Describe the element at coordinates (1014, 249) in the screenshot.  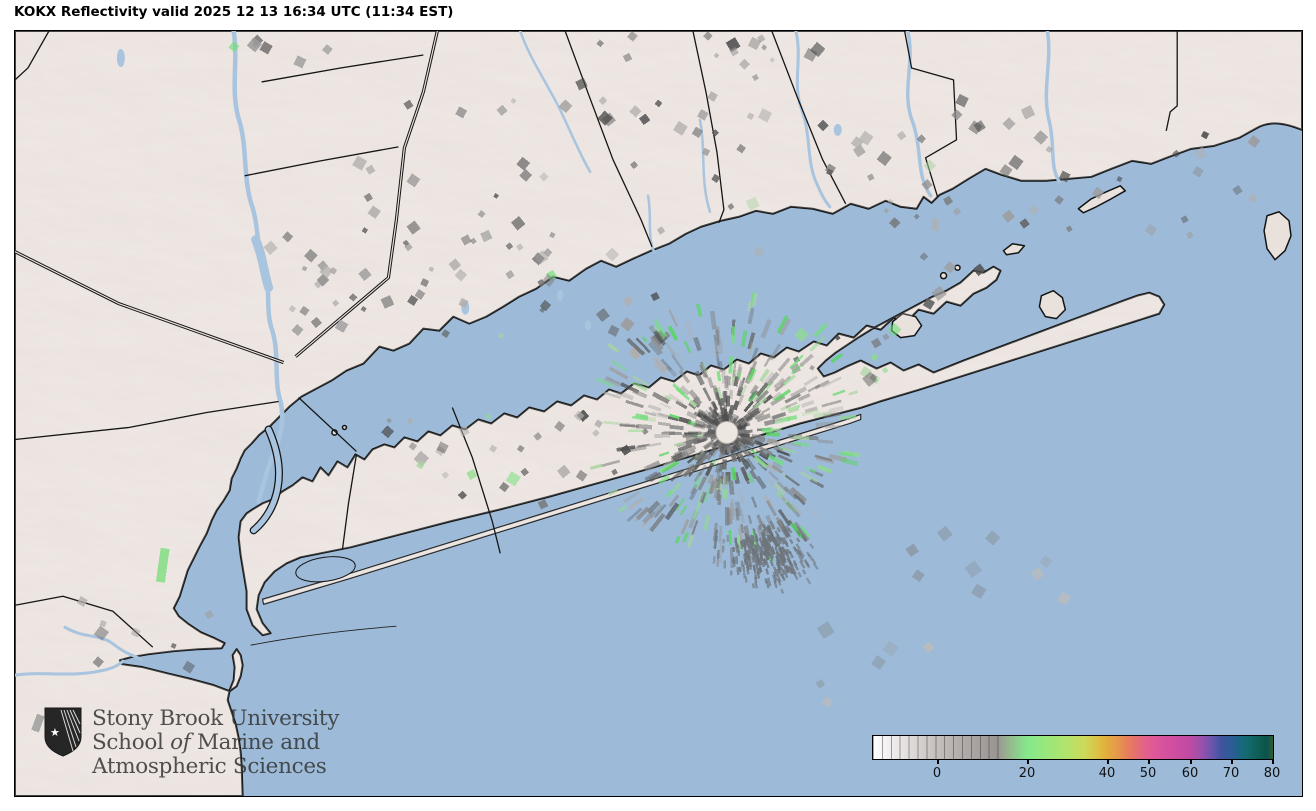
I see `plum-island` at that location.